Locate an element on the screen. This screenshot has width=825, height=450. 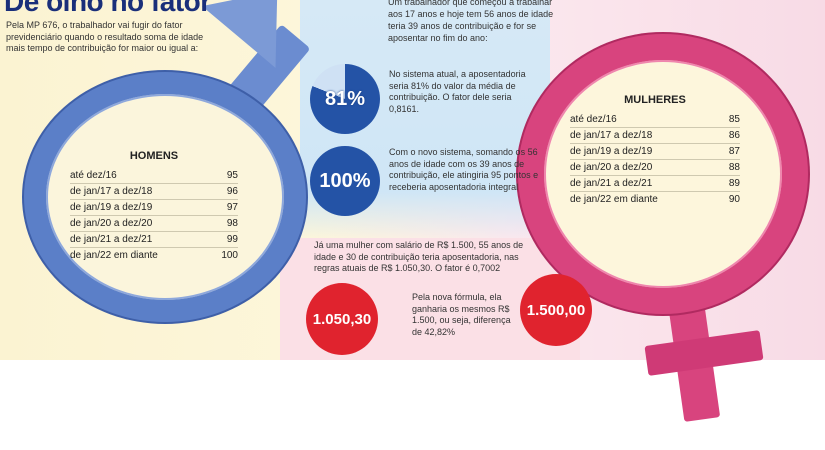
headline: De olho no fator is located at coordinates (107, 8).